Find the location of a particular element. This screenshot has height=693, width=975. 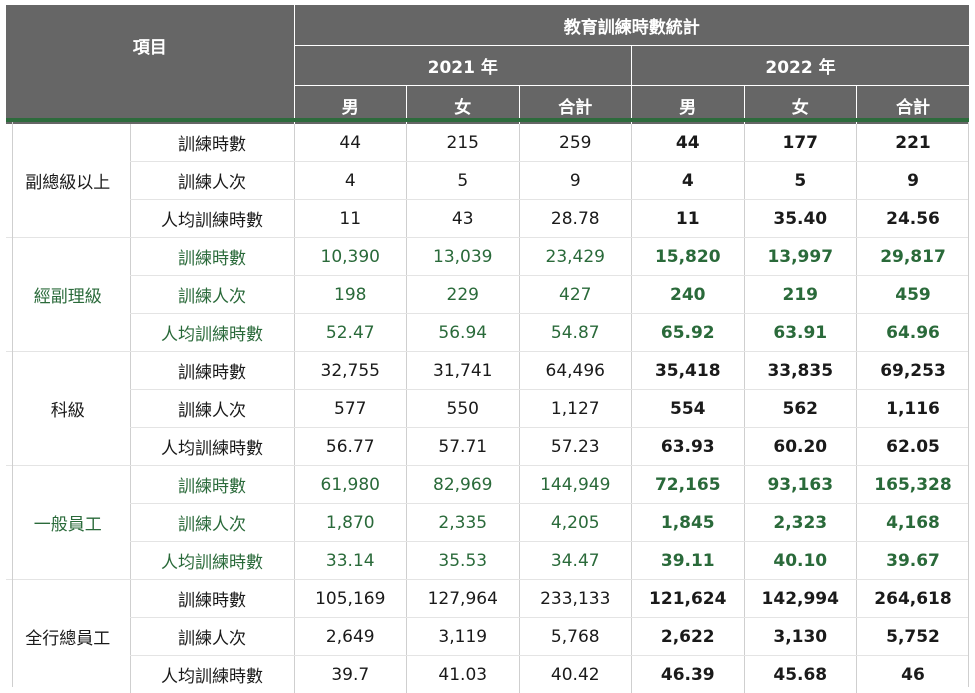

value-cell: 427 is located at coordinates (575, 295).